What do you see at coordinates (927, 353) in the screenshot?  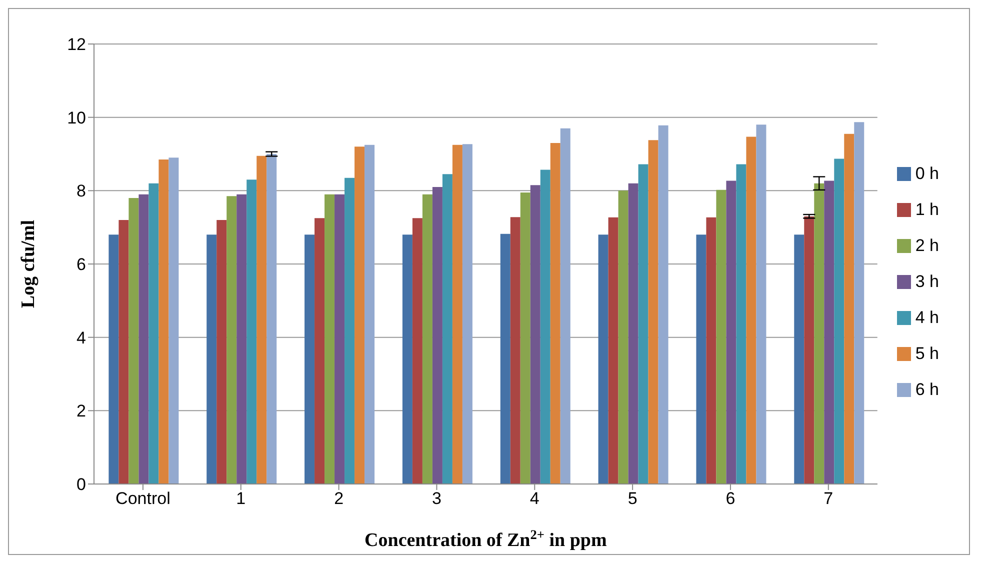 I see `legend-label: 5 h` at bounding box center [927, 353].